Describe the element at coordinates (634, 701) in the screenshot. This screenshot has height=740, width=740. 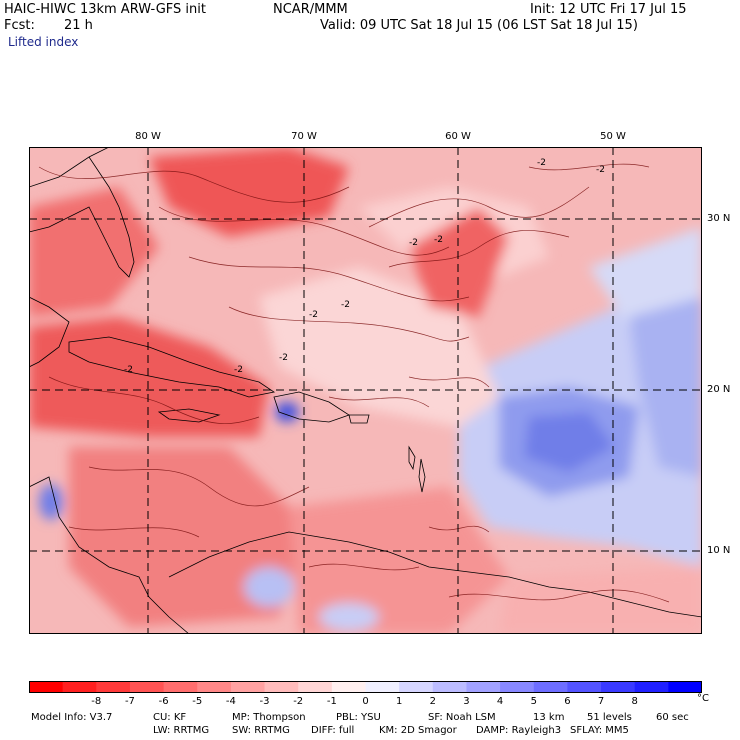
I see `legend-tick-label: 8` at that location.